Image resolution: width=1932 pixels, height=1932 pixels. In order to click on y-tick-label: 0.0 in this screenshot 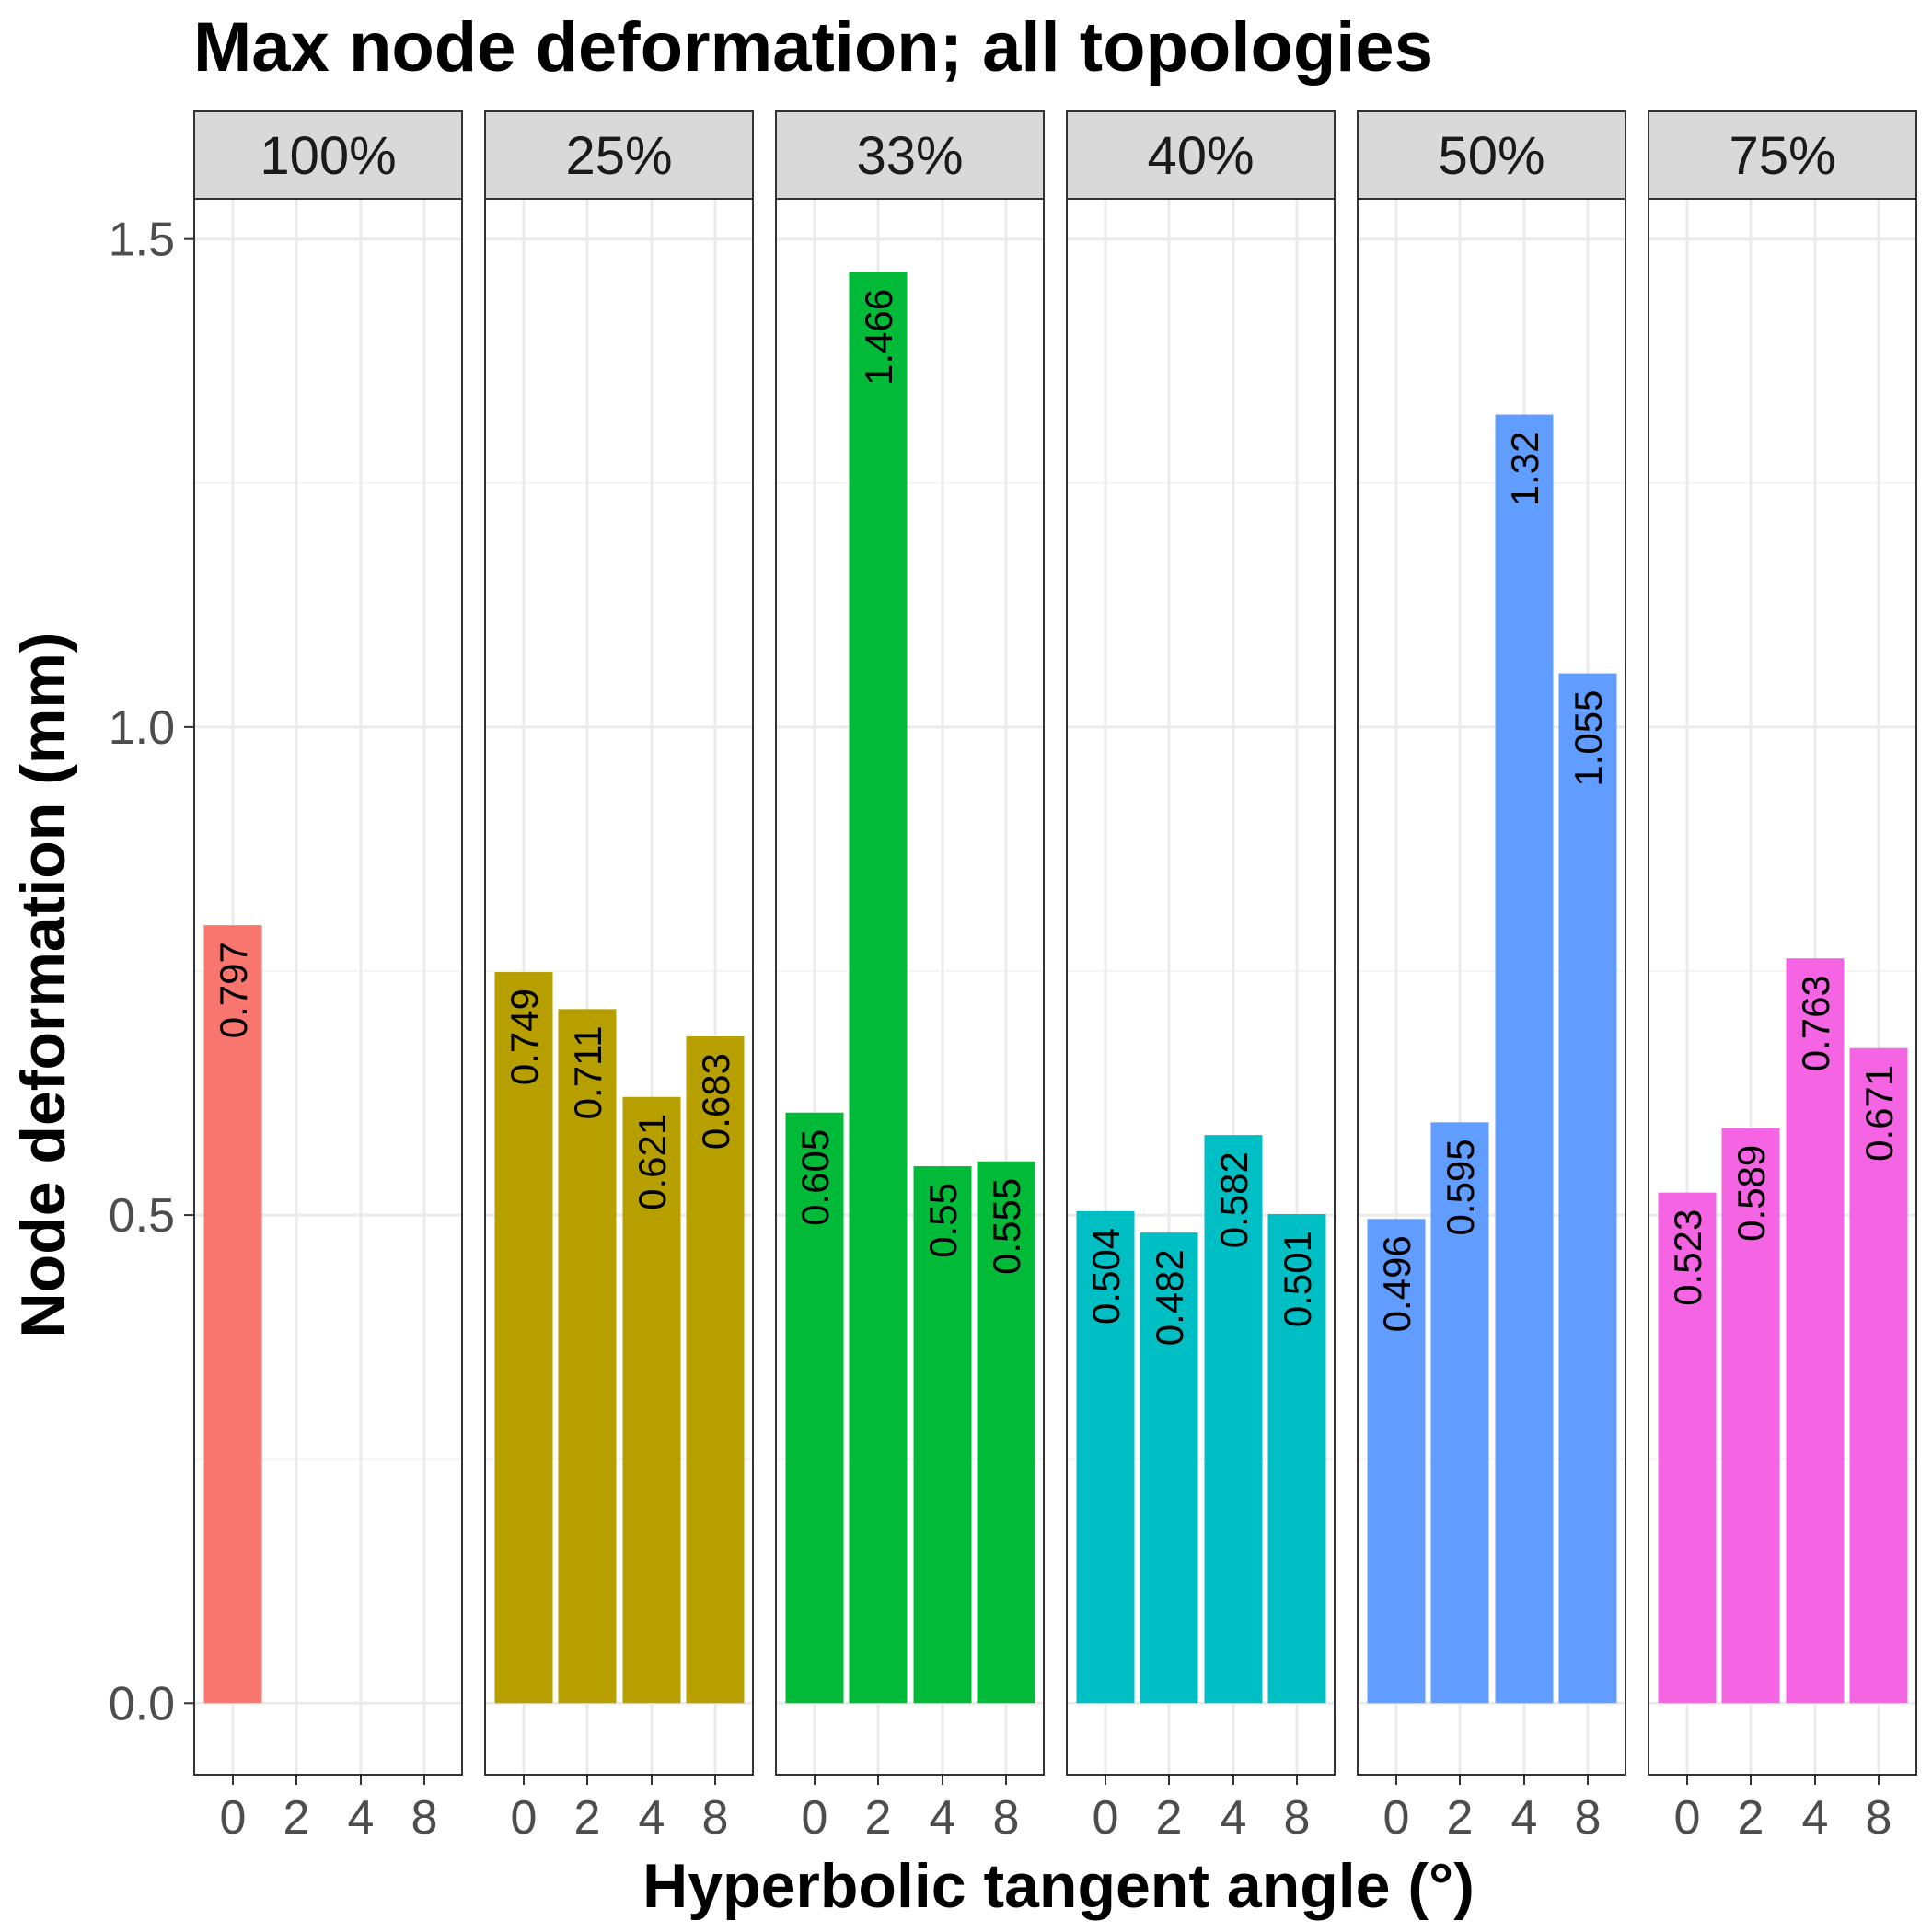, I will do `click(142, 1704)`.